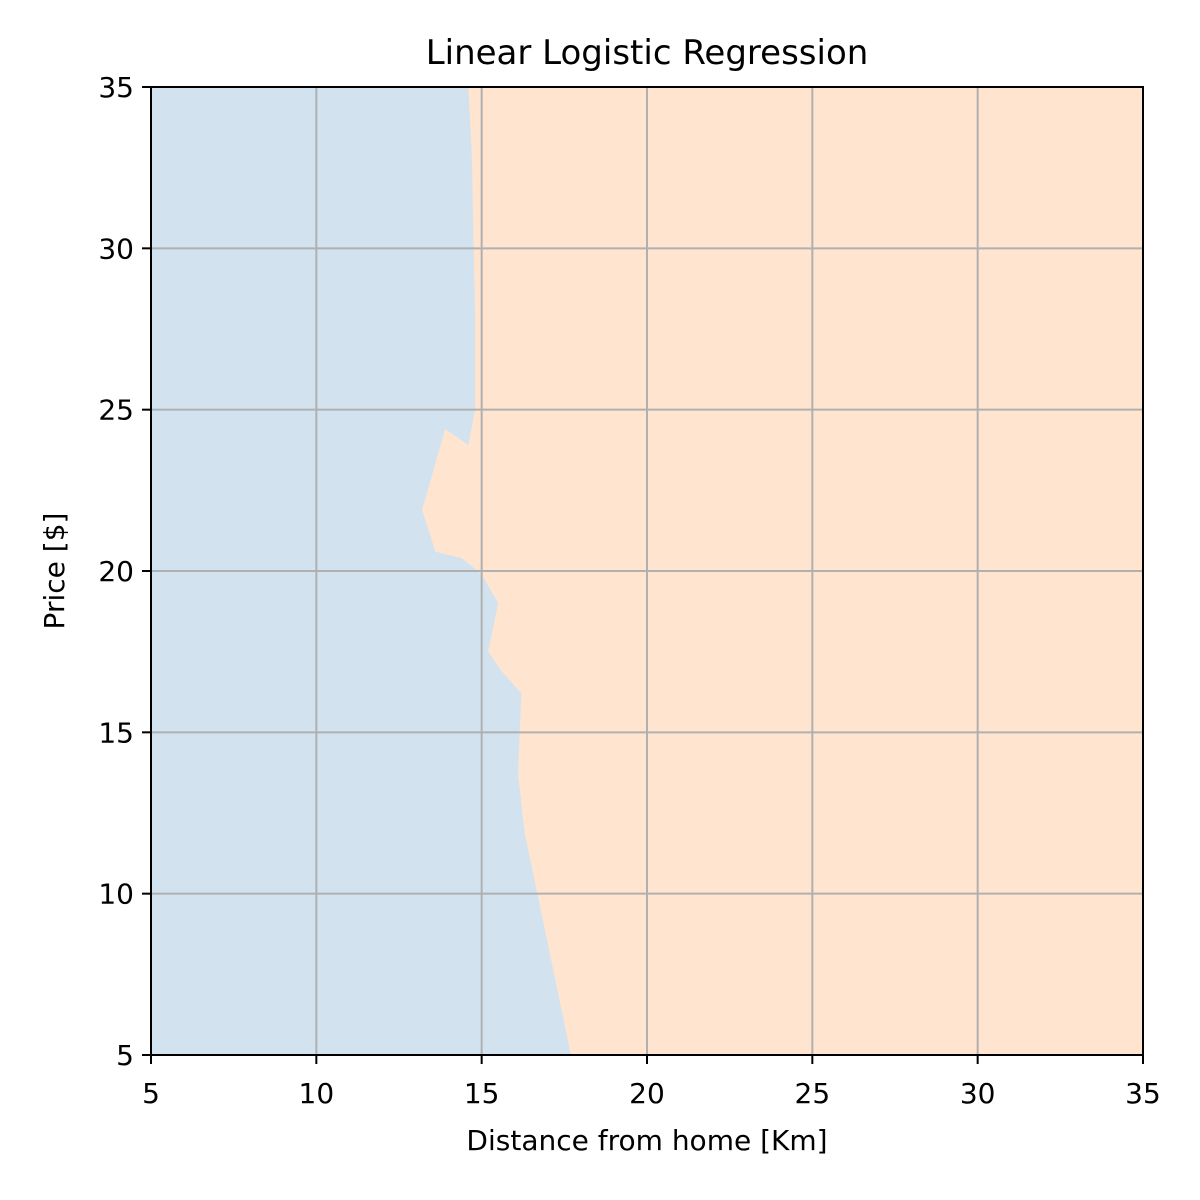  What do you see at coordinates (116, 732) in the screenshot?
I see `y-tick-label: 15` at bounding box center [116, 732].